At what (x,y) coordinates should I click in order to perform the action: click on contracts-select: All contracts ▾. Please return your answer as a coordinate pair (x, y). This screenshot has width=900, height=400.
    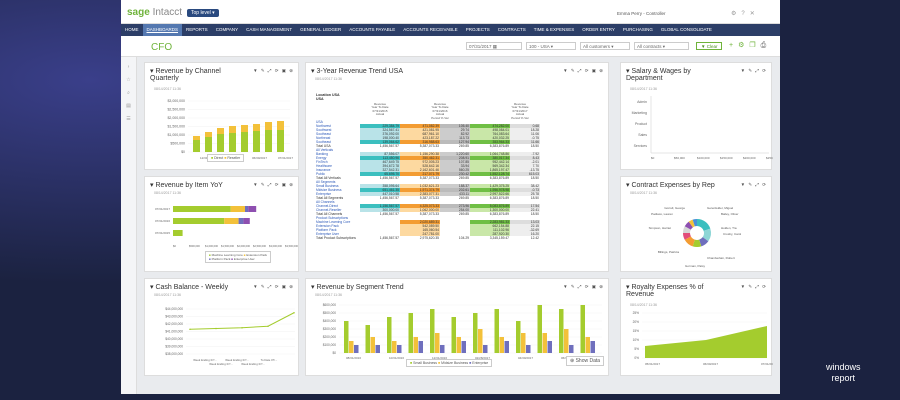
    Looking at the image, I should click on (661, 46).